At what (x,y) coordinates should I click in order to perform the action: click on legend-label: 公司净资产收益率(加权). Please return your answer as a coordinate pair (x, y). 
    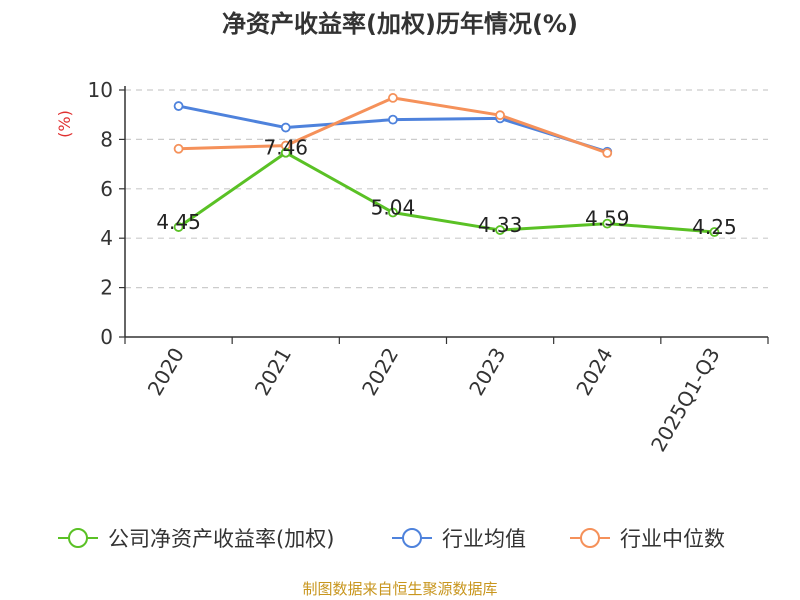
    Looking at the image, I should click on (221, 539).